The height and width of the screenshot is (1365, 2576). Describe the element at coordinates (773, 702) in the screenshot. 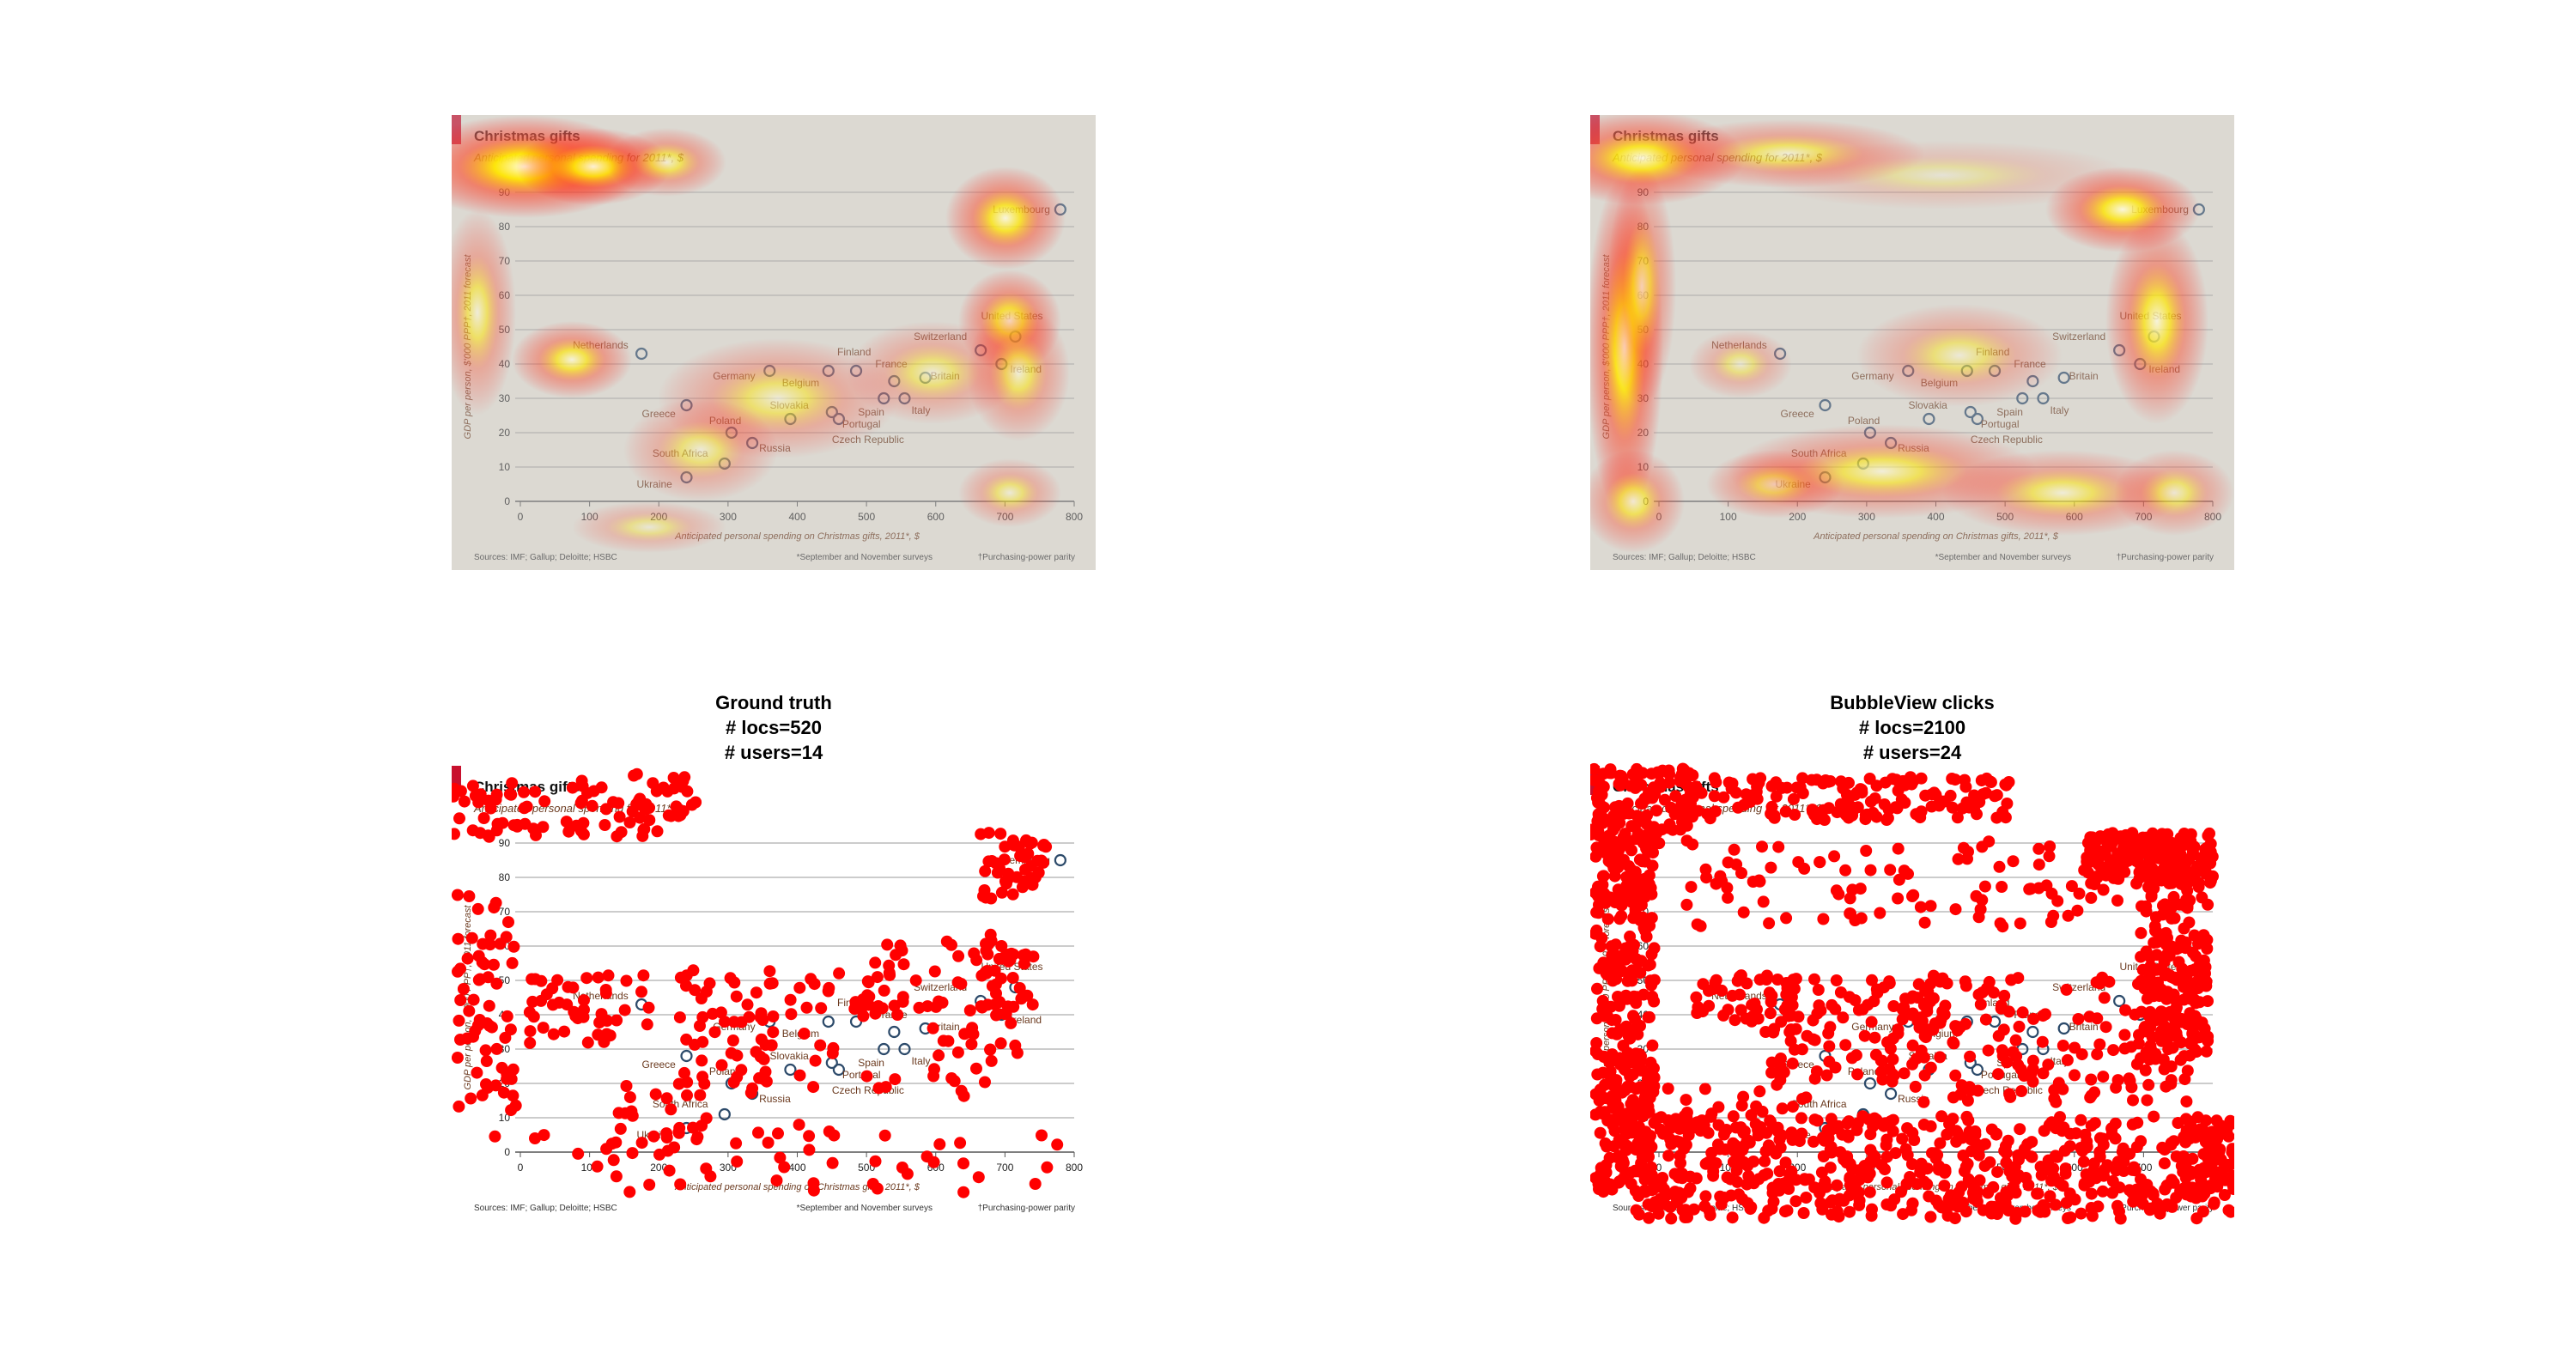

I see `ground-truth-title: Ground truth` at that location.